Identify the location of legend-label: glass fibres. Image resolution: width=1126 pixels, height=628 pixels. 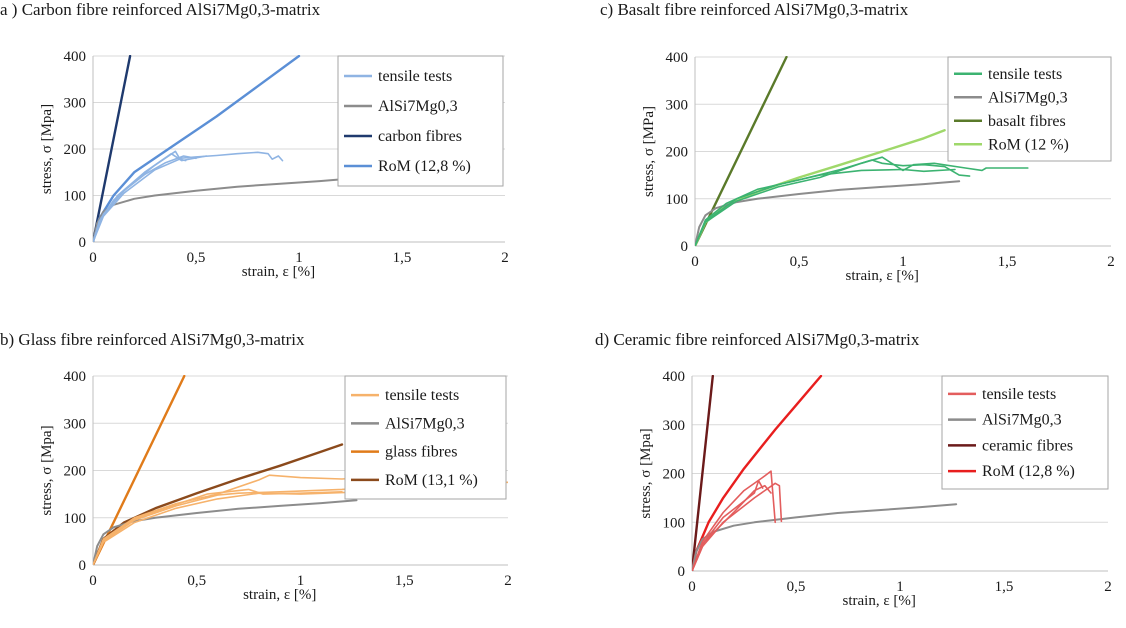
(421, 452).